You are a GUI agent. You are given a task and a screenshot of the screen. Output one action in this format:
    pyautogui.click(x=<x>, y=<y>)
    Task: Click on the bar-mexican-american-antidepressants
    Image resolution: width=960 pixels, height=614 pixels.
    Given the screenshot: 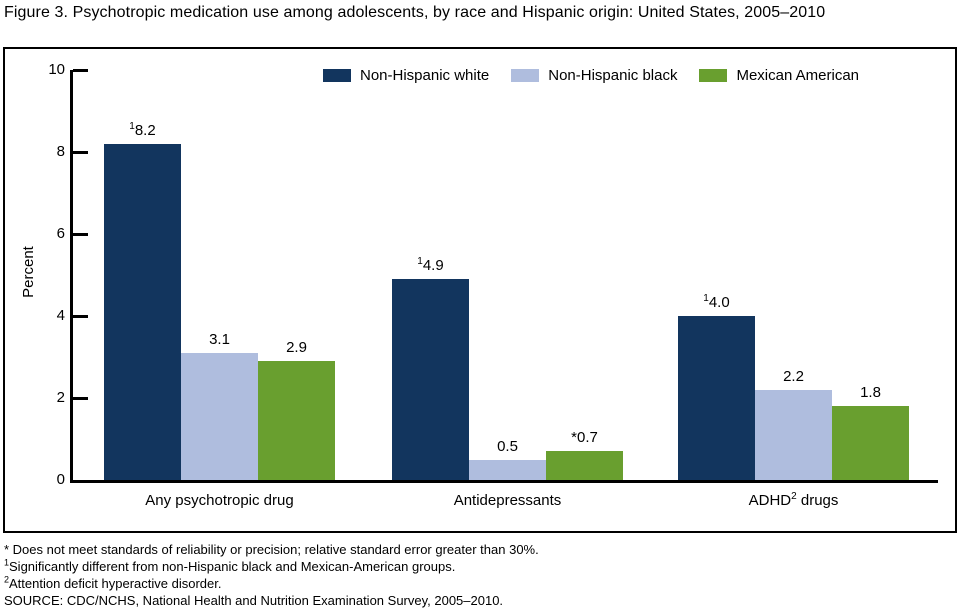 What is the action you would take?
    pyautogui.click(x=584, y=465)
    